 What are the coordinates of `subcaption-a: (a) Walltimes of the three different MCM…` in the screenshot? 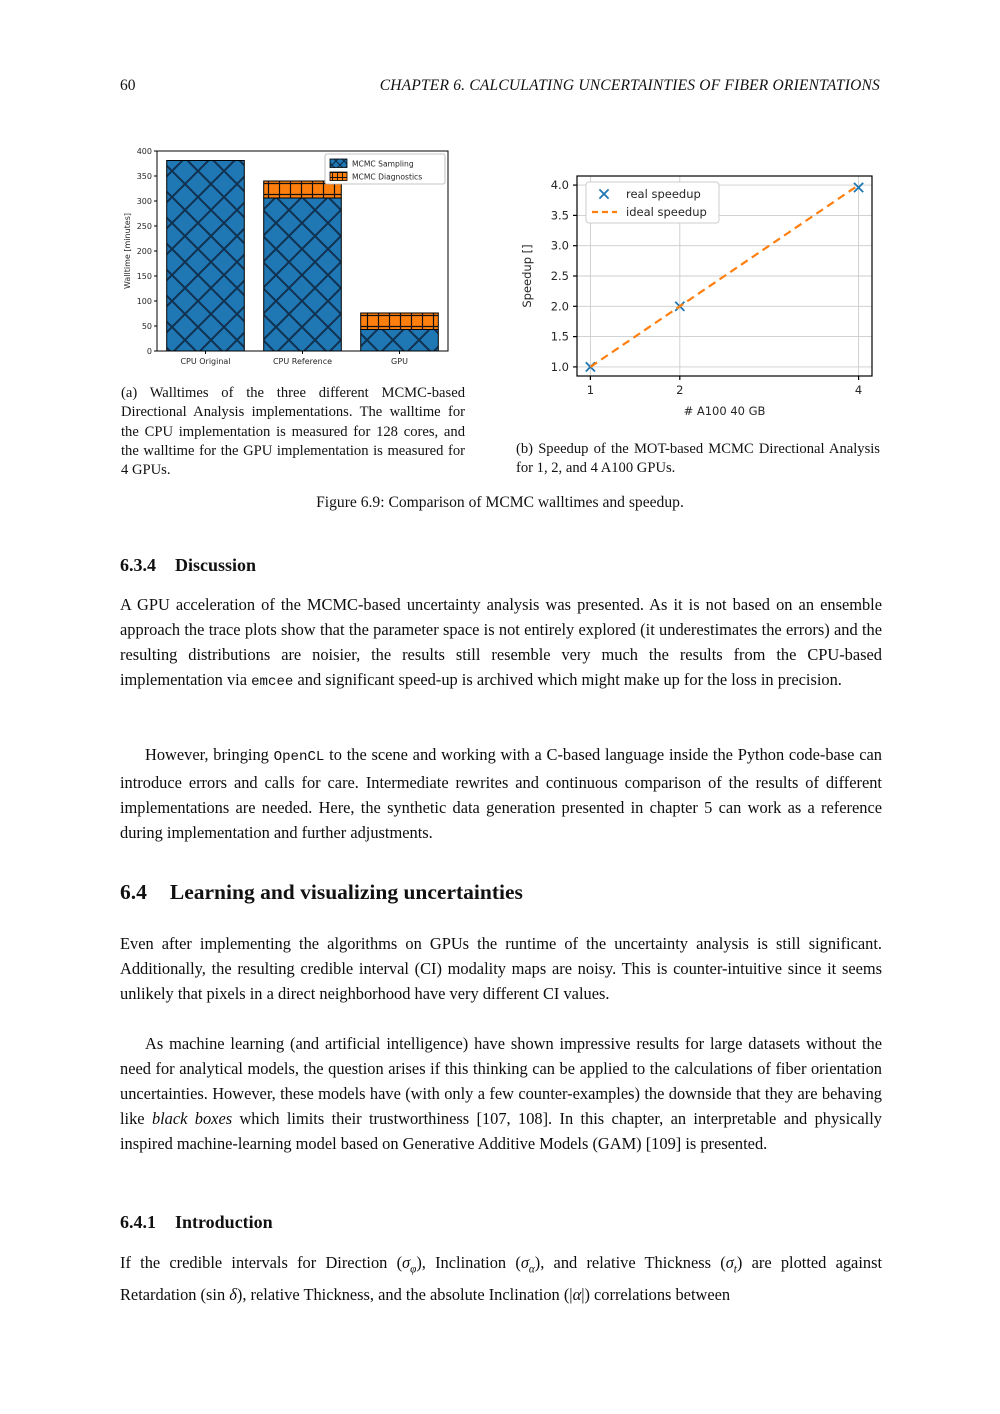 It's located at (293, 432).